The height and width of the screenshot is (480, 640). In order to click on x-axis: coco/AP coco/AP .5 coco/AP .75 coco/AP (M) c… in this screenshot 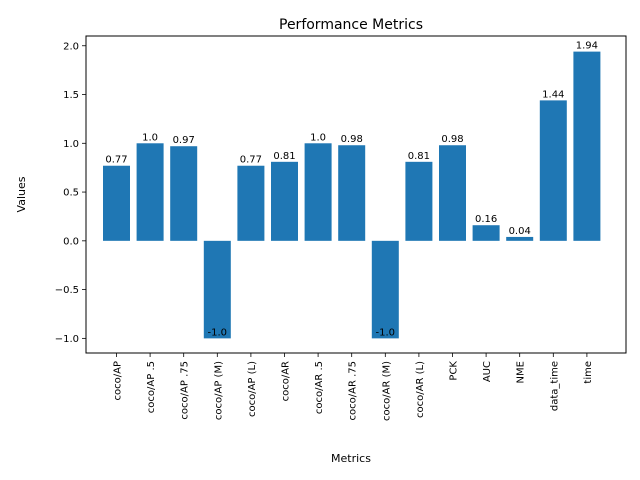, I will do `click(353, 387)`.